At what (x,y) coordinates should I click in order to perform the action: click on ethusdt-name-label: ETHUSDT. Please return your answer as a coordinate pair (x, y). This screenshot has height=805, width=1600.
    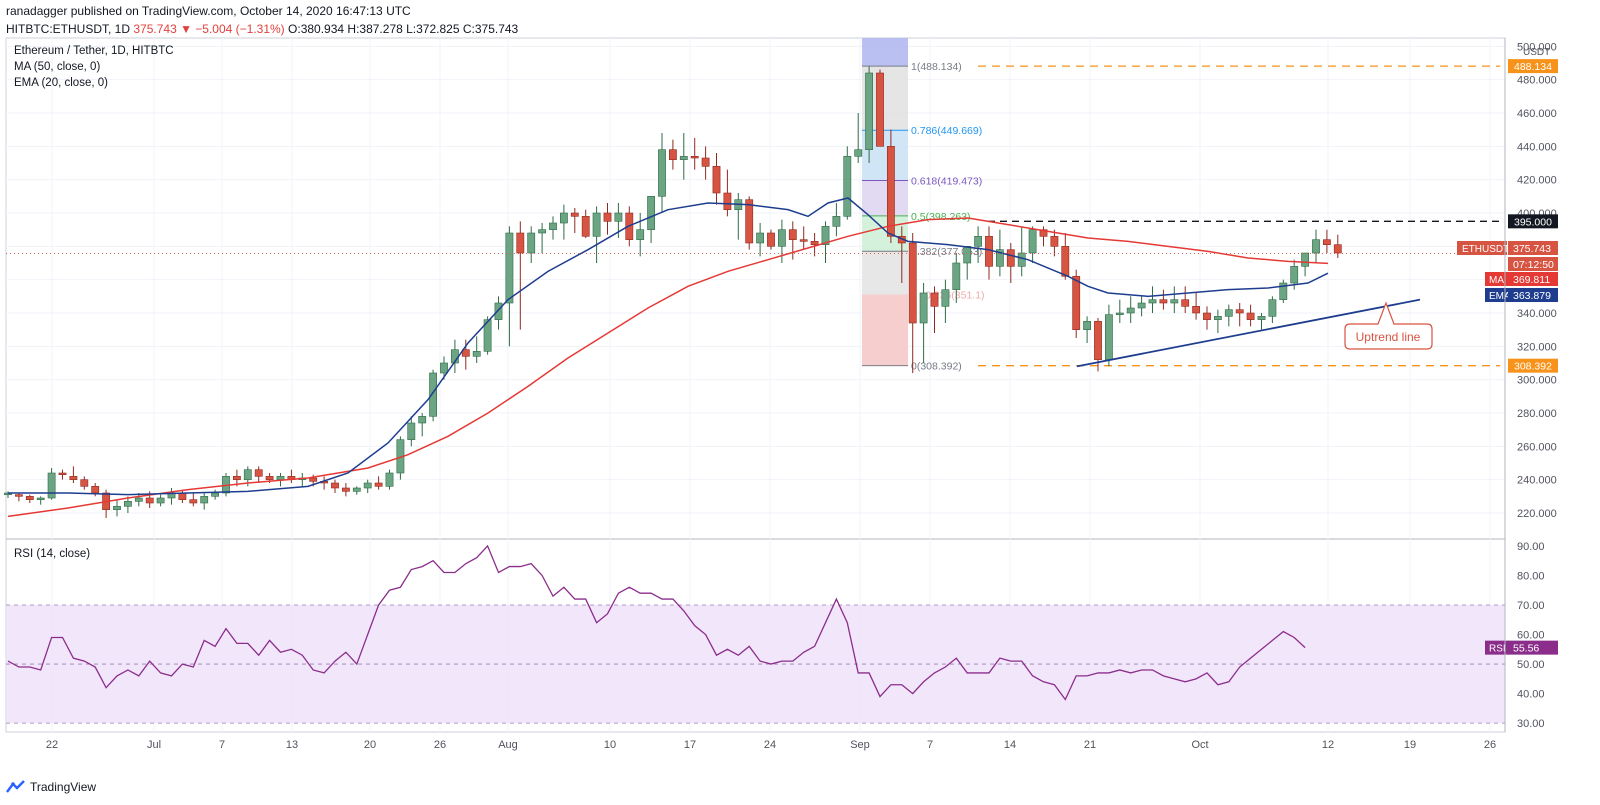
    Looking at the image, I should click on (1485, 249).